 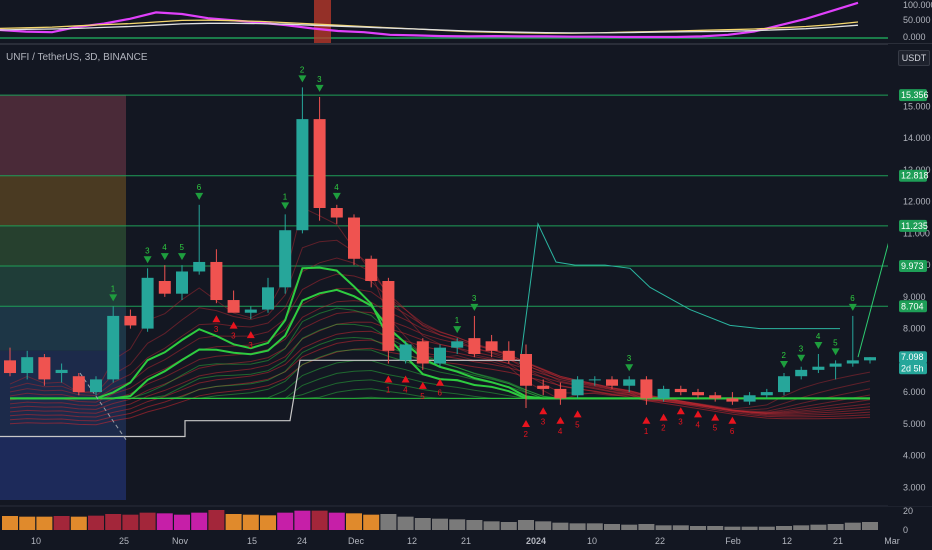 I want to click on price-tag: 7.098, so click(x=913, y=357).